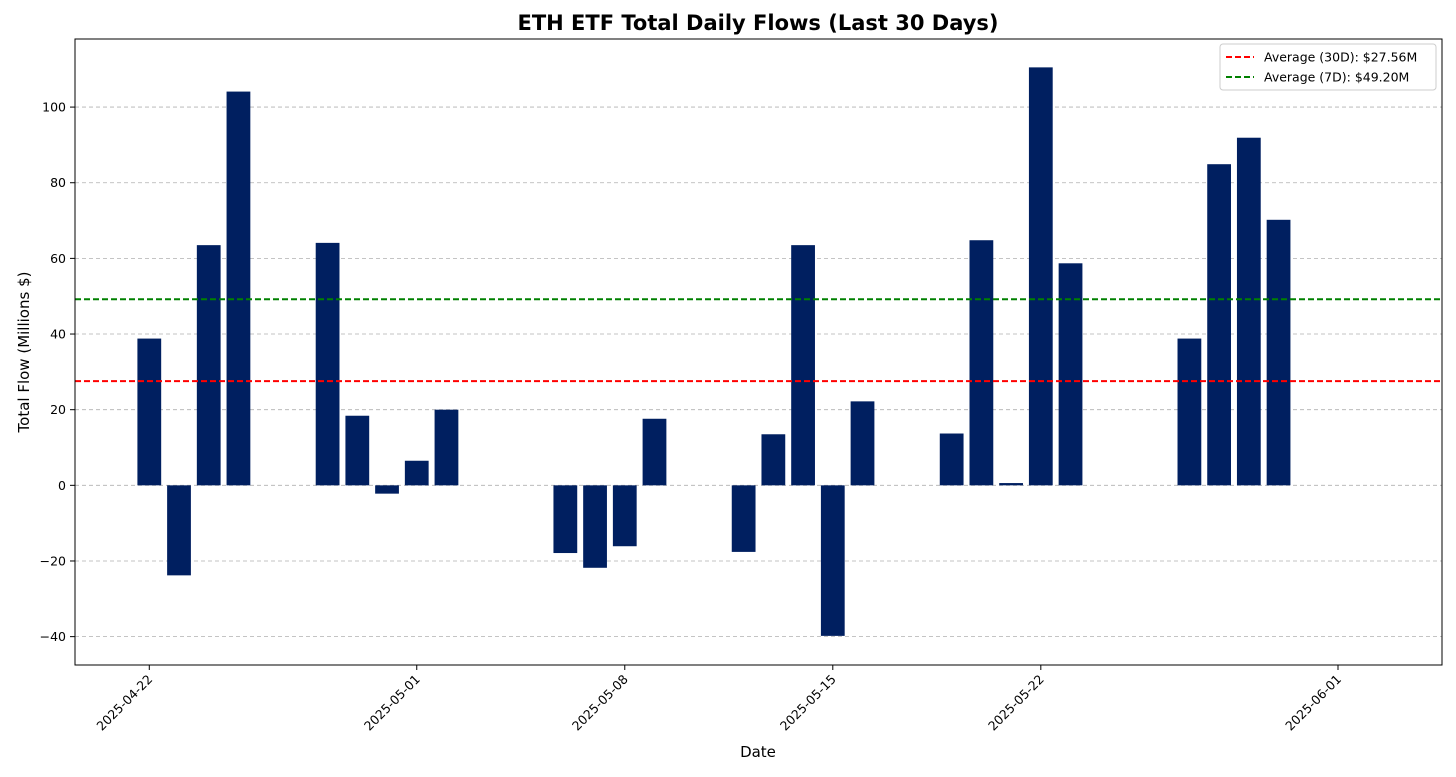 Image resolution: width=1456 pixels, height=777 pixels. What do you see at coordinates (58, 409) in the screenshot?
I see `y-tick-label: 20` at bounding box center [58, 409].